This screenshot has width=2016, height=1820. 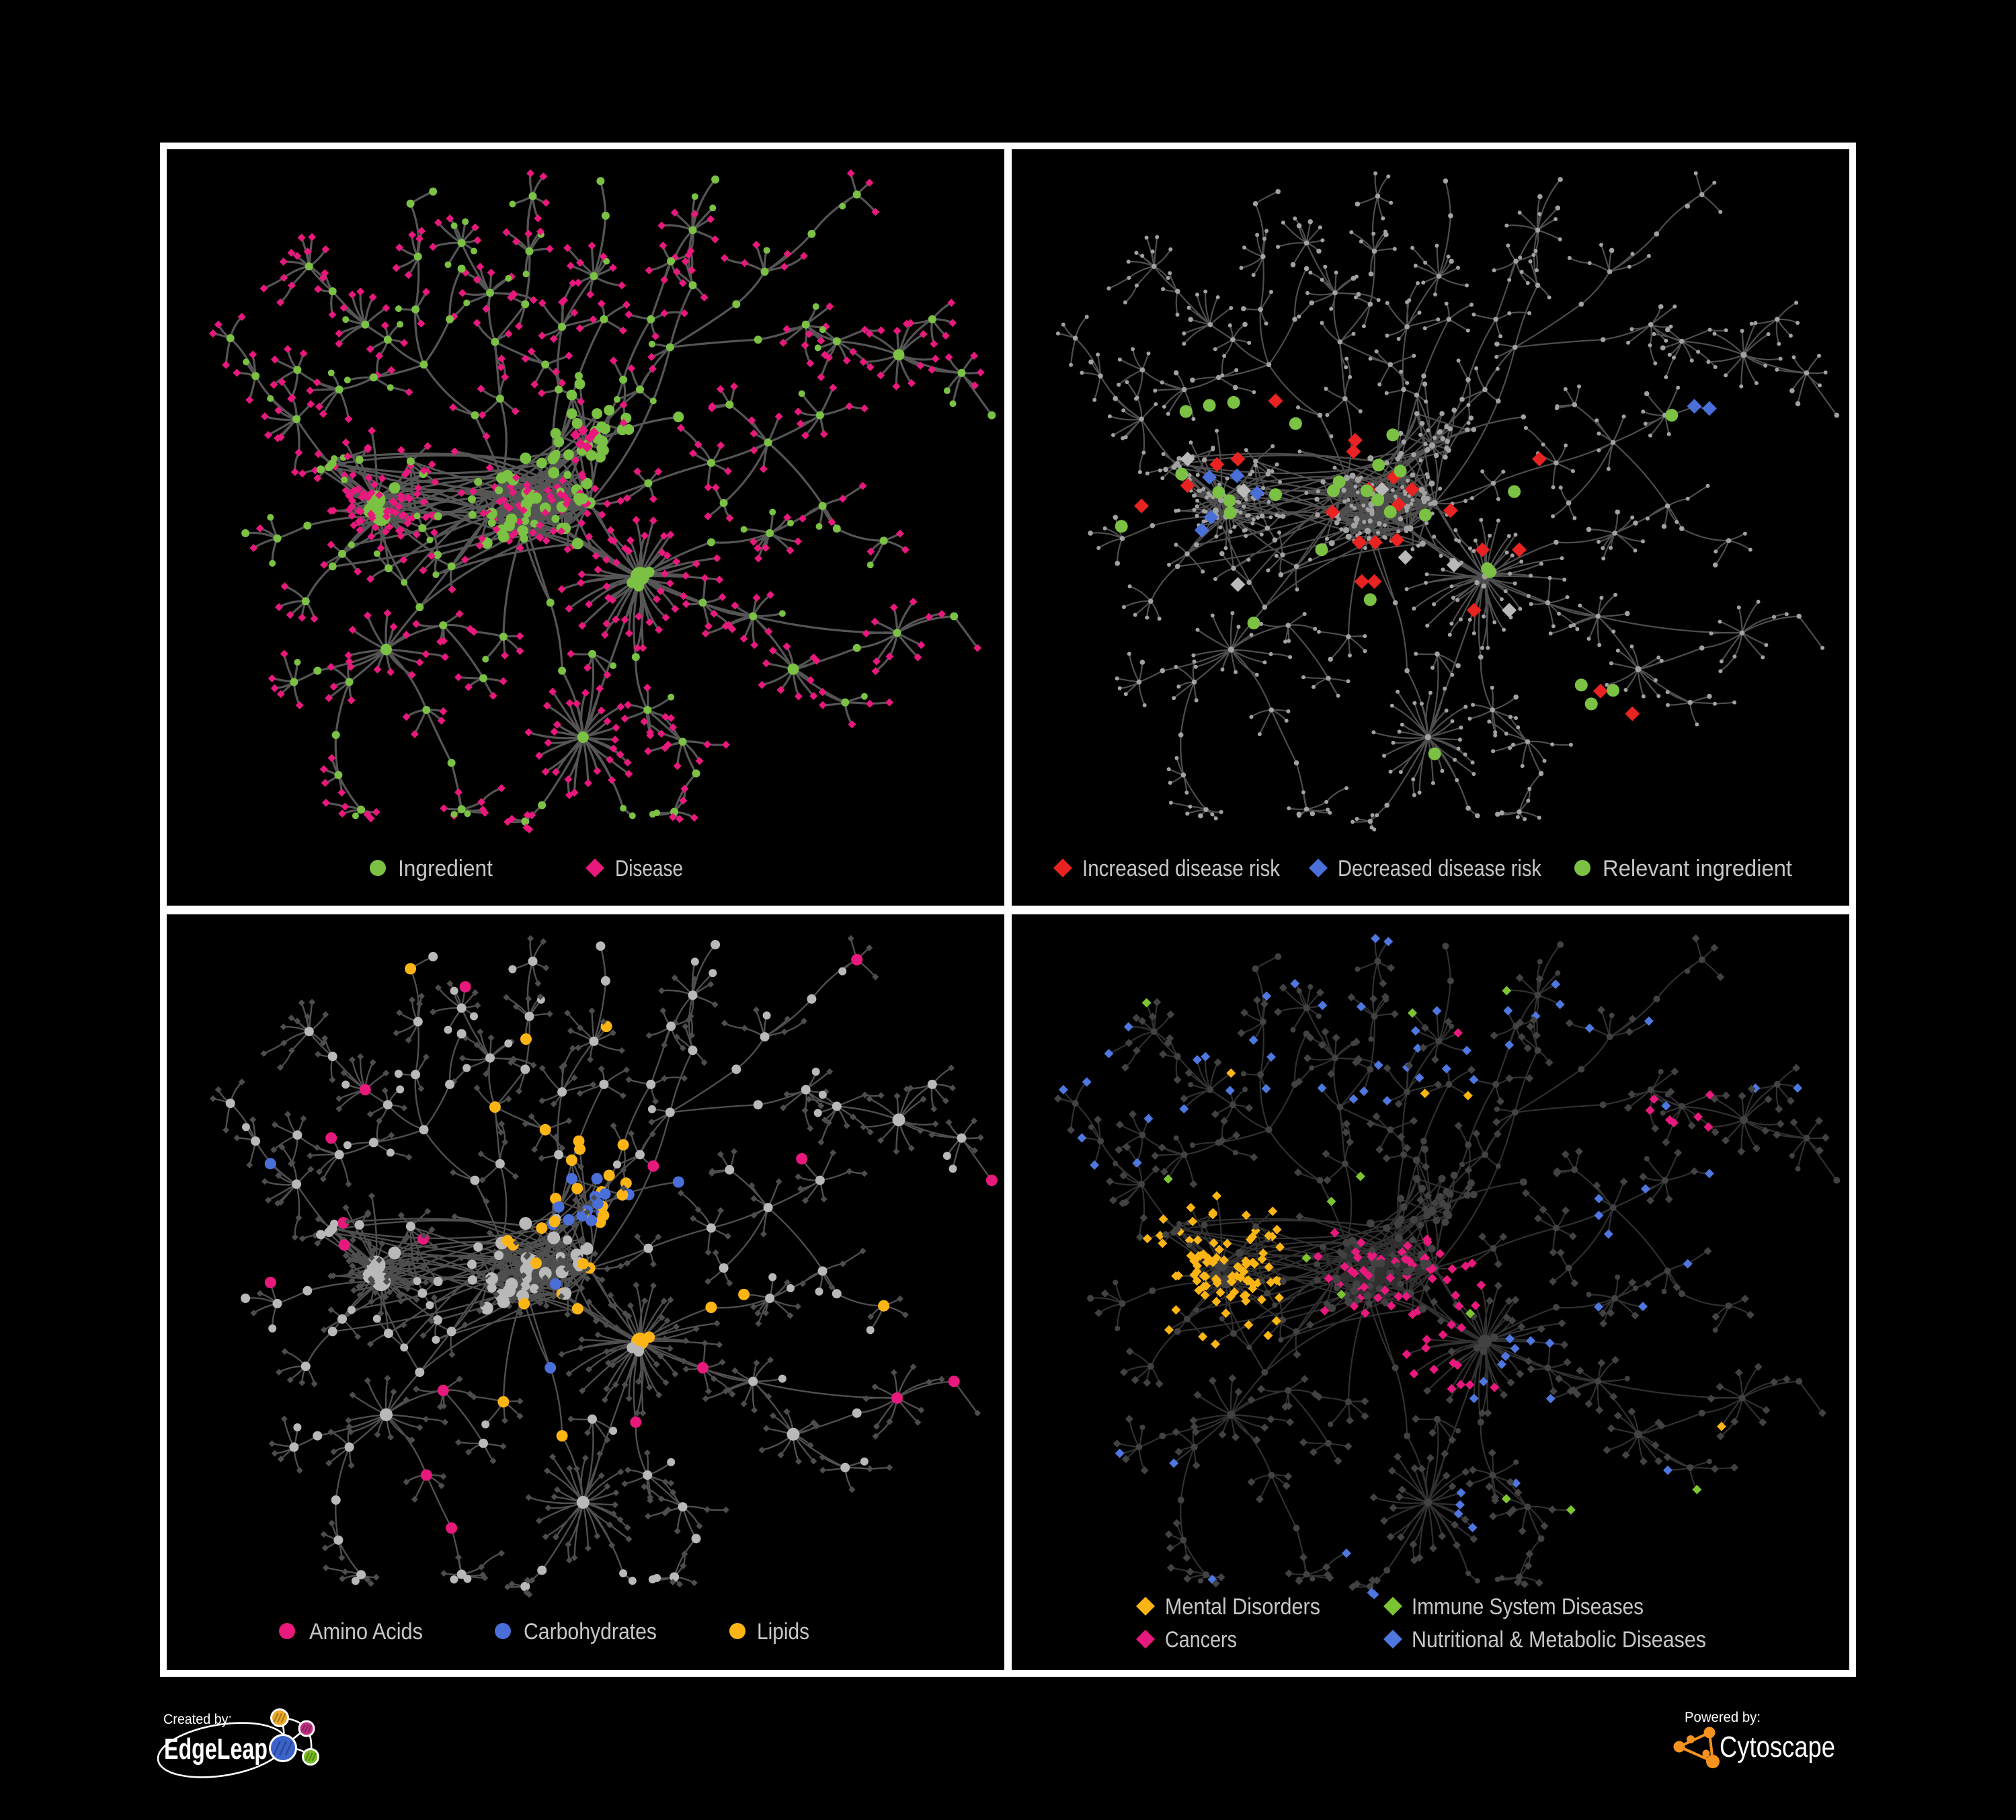 I want to click on svg-text: Ingredient, so click(x=445, y=868).